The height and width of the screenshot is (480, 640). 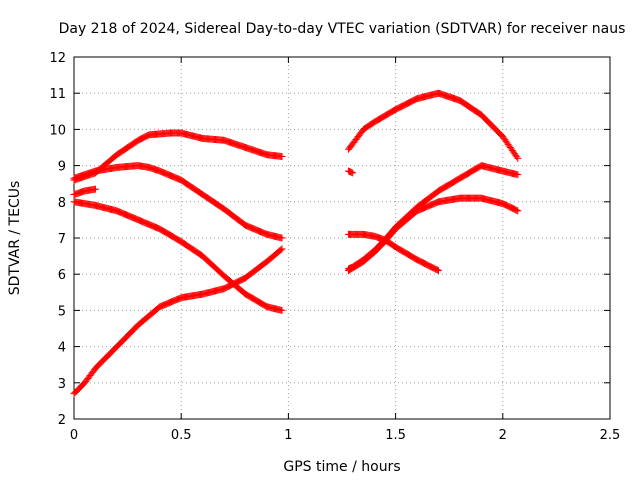 What do you see at coordinates (62, 348) in the screenshot?
I see `y-tick-label: 4` at bounding box center [62, 348].